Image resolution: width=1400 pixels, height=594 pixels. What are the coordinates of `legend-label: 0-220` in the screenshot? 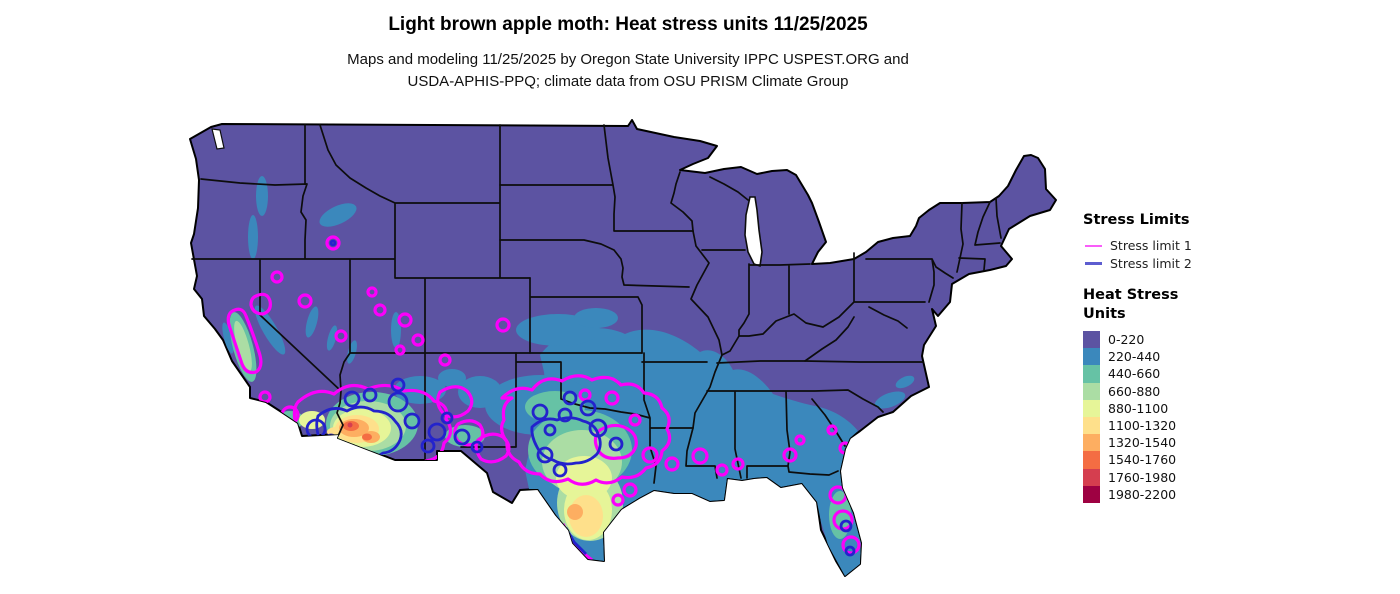 It's located at (1126, 339).